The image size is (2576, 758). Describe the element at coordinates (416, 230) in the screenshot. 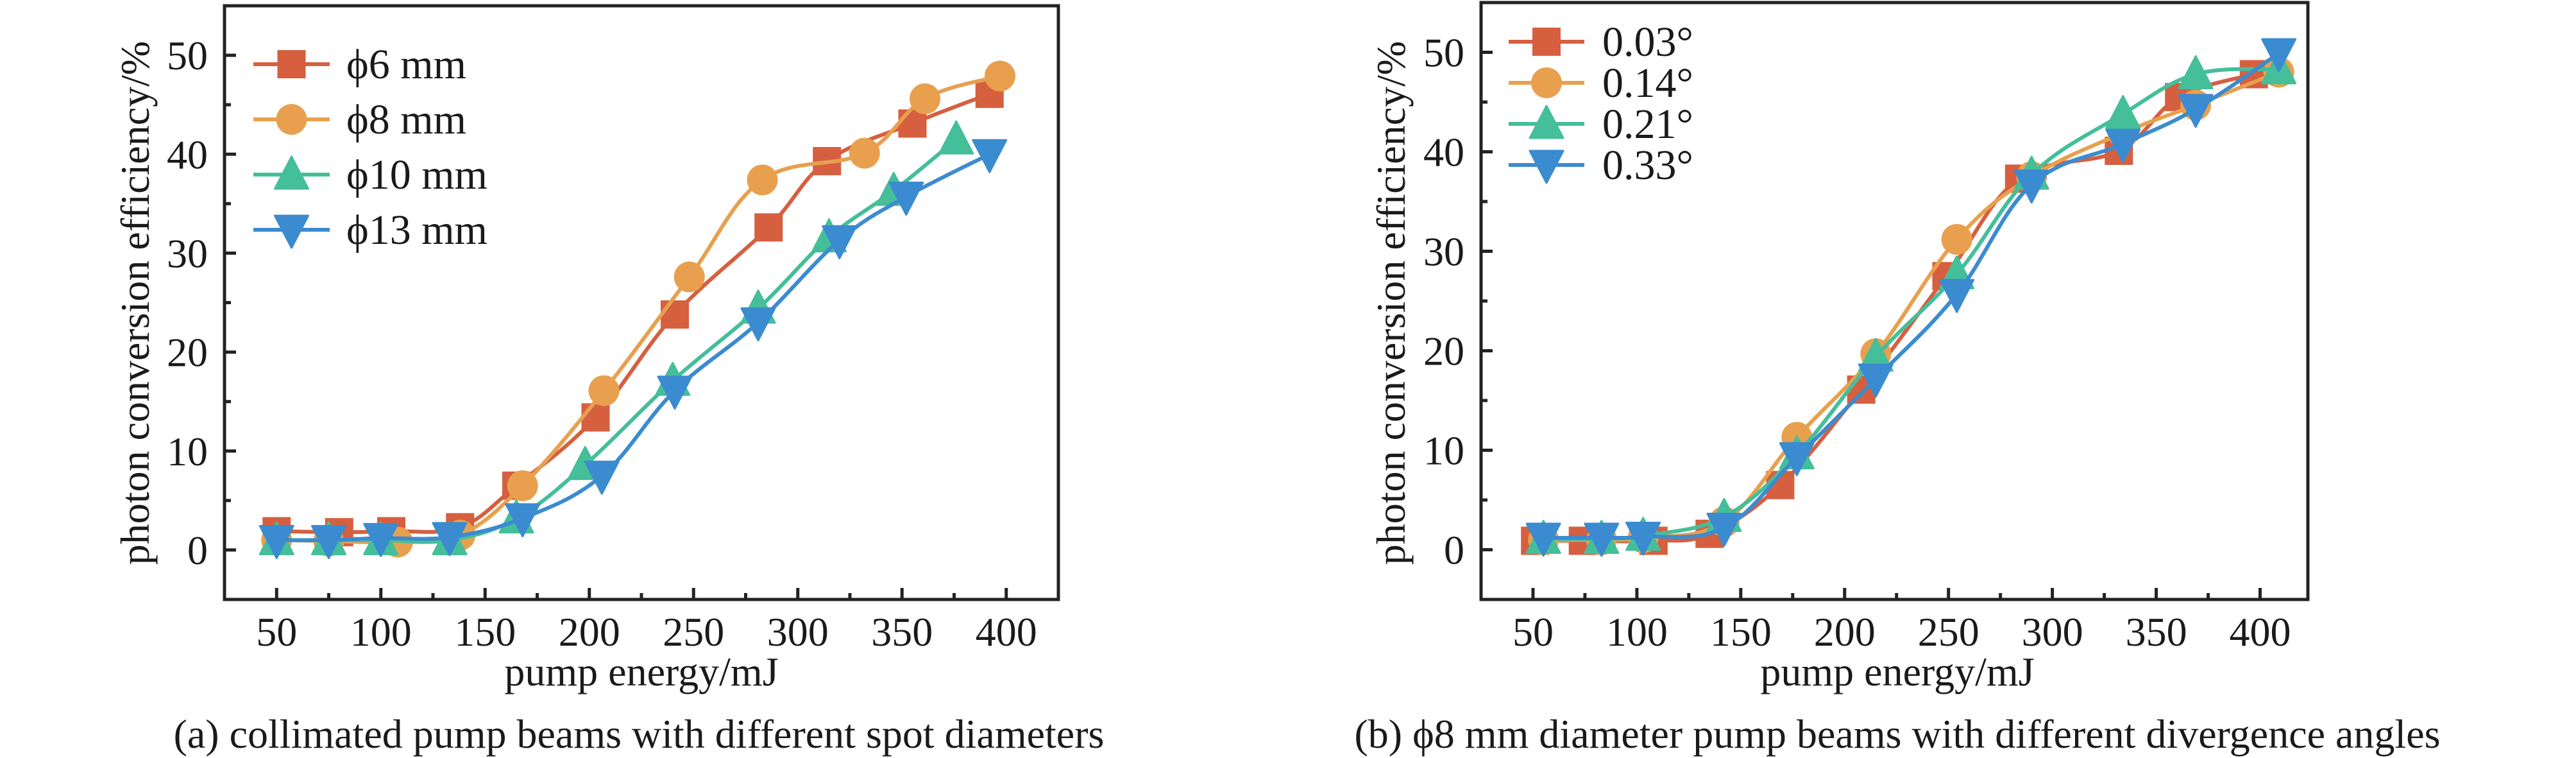

I see `legend-label: ϕ13 mm` at that location.